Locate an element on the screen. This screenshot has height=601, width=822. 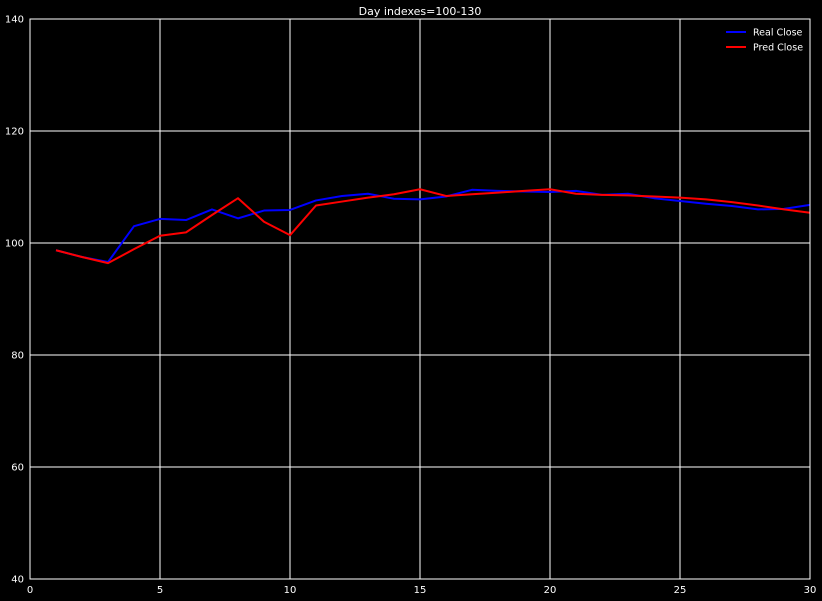
series-line-real-close is located at coordinates (433, 226).